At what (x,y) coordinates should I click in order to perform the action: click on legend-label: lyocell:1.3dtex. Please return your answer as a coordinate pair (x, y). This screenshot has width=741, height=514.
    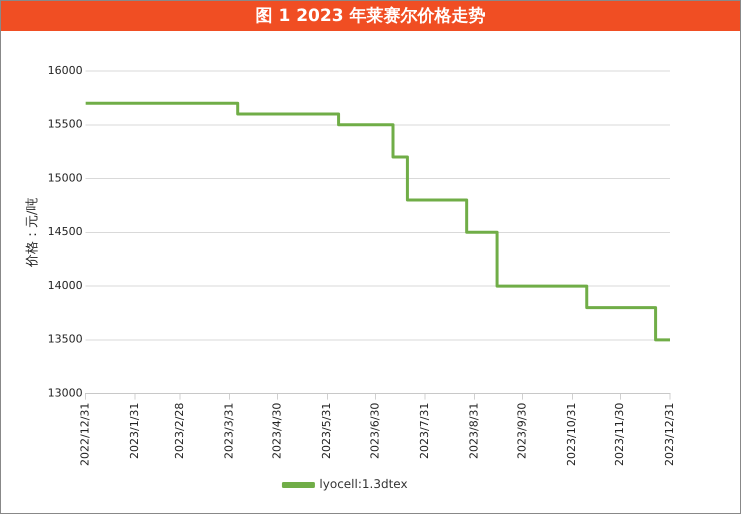
    Looking at the image, I should click on (363, 484).